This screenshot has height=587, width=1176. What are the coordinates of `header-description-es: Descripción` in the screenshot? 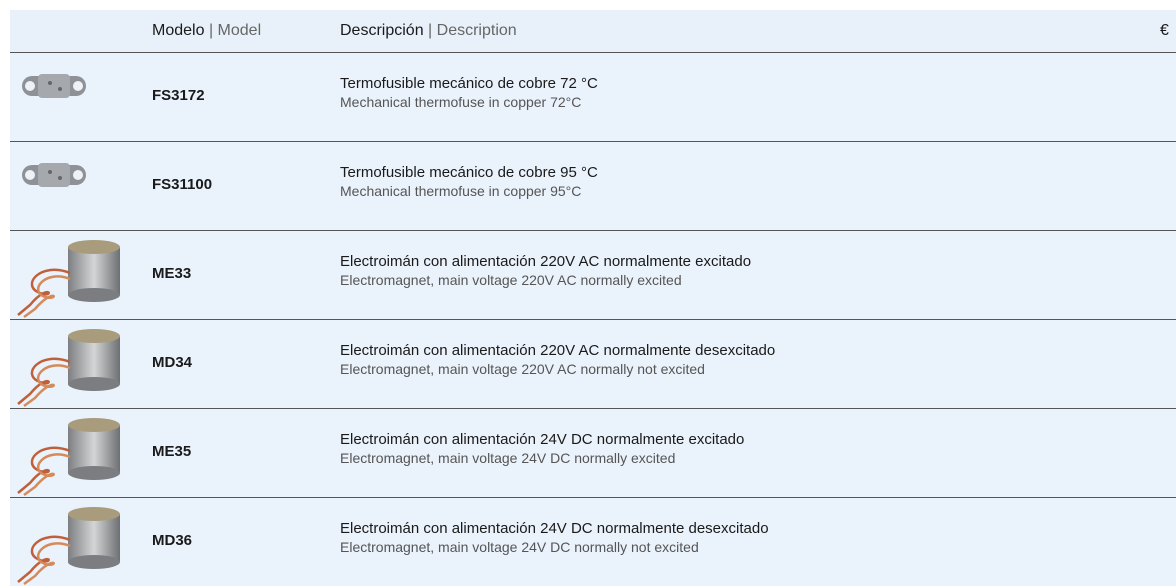 It's located at (382, 30).